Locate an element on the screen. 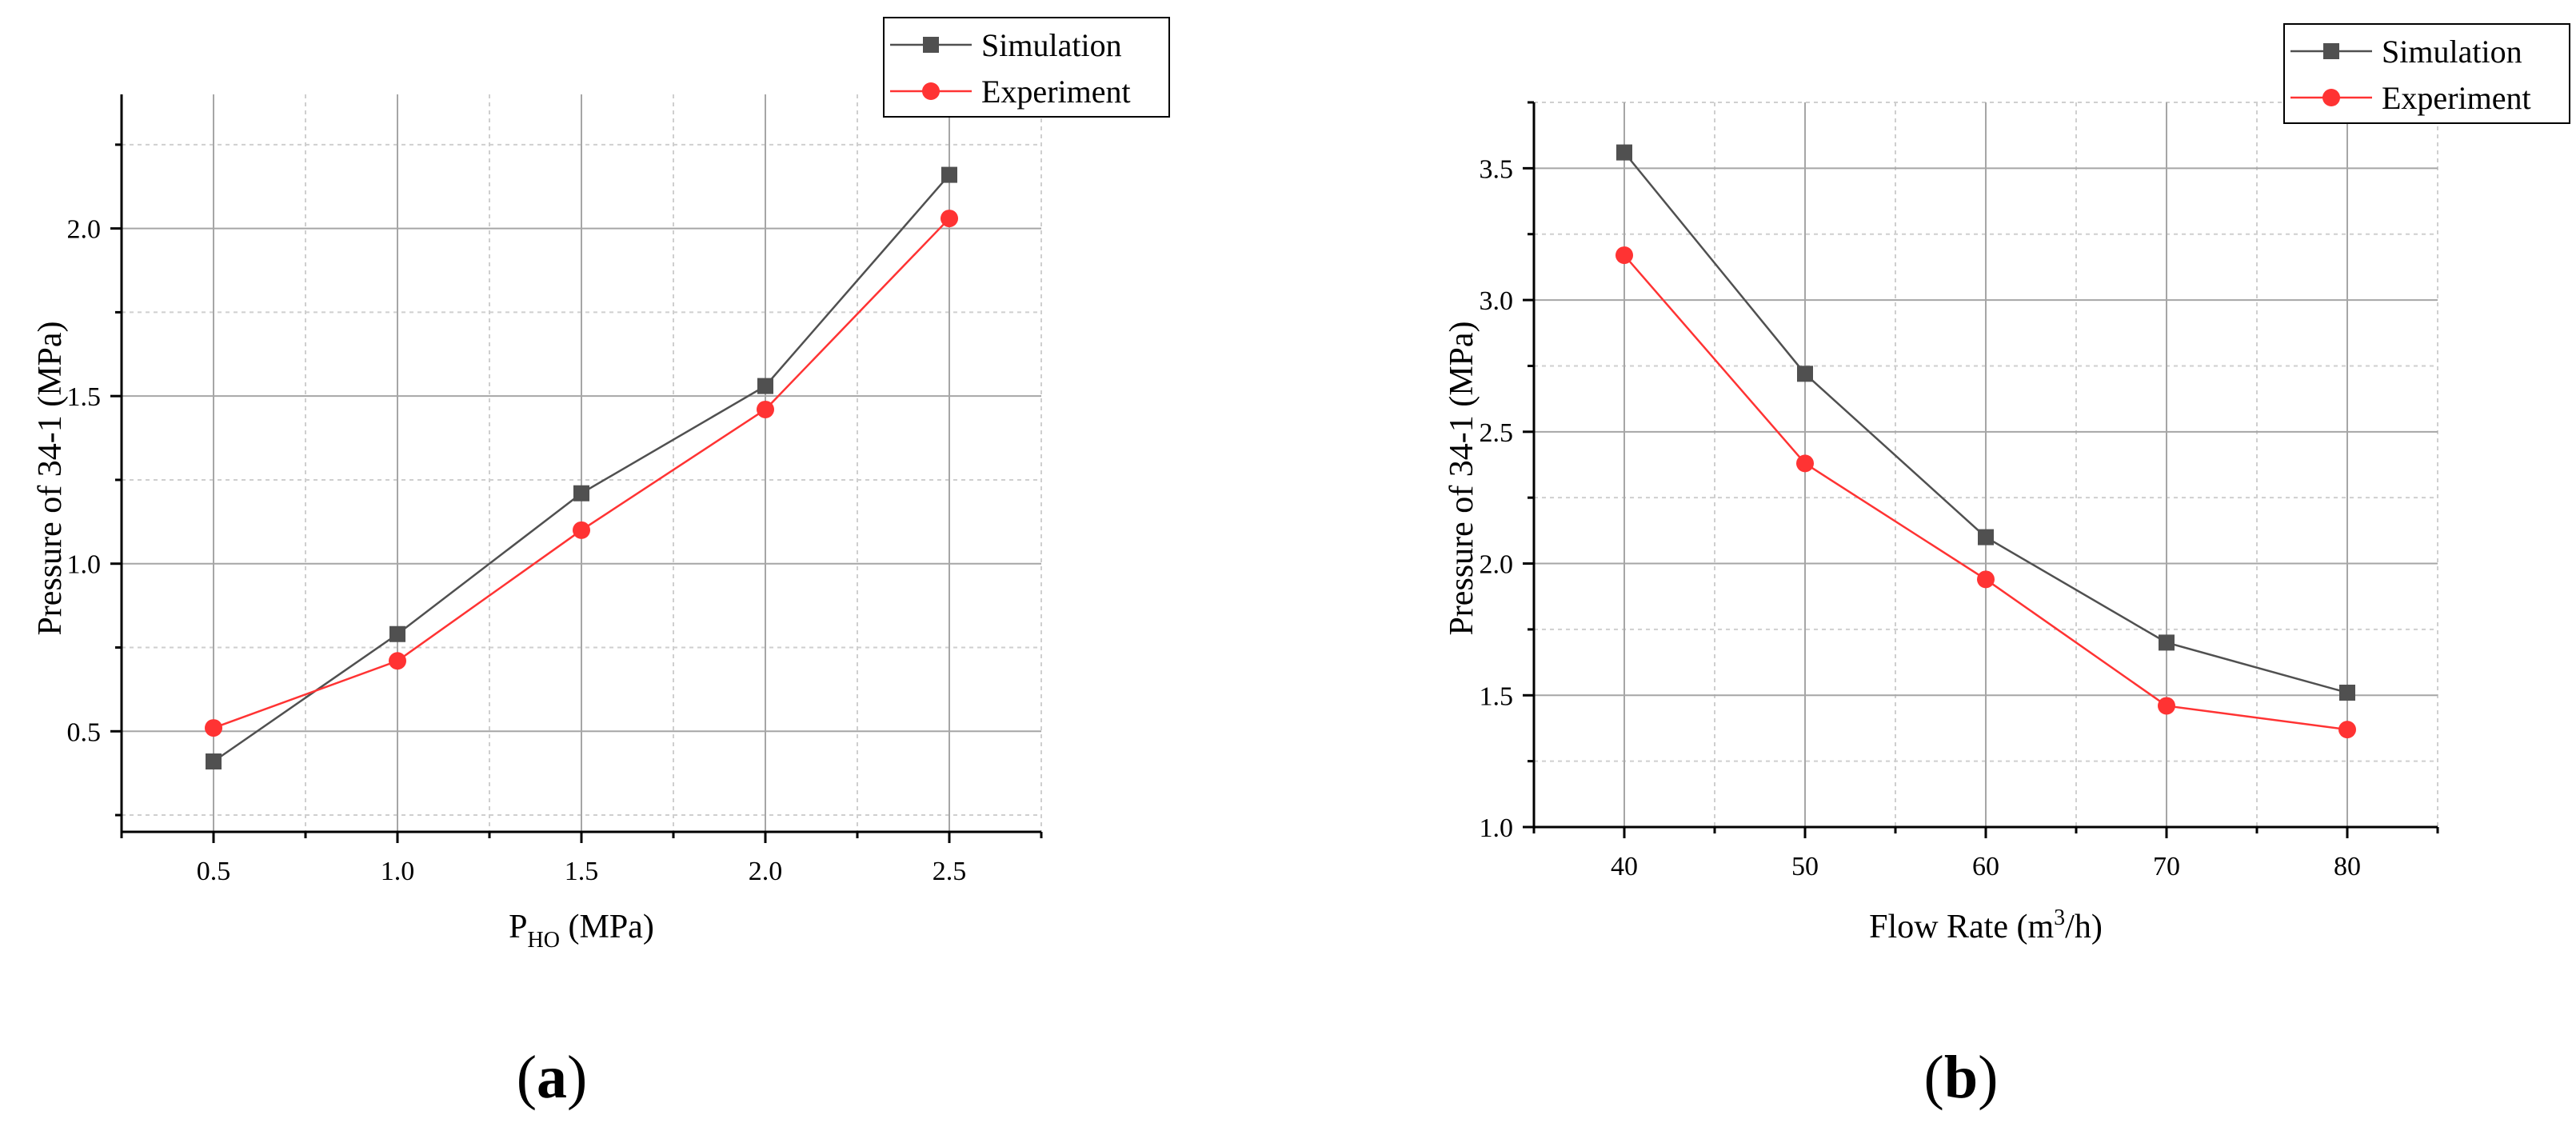 The image size is (2576, 1123). x-axis-label-superscript: 3 is located at coordinates (2059, 917).